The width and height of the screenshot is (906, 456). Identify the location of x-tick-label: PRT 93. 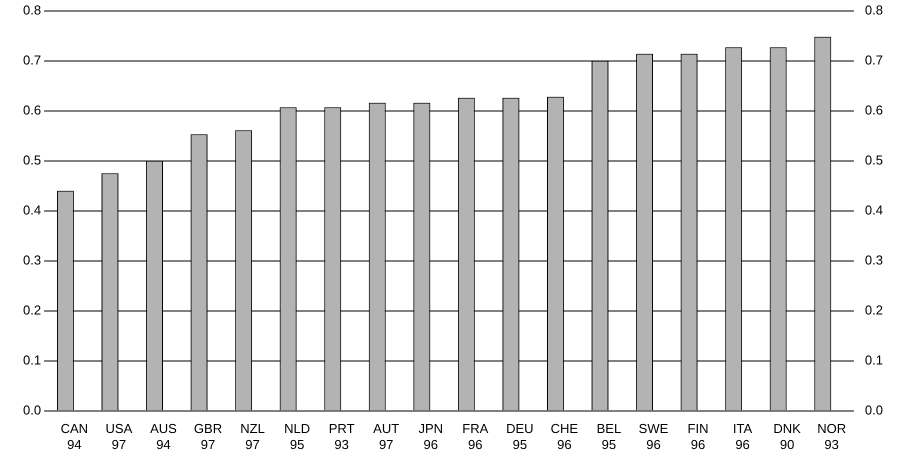
(341, 436).